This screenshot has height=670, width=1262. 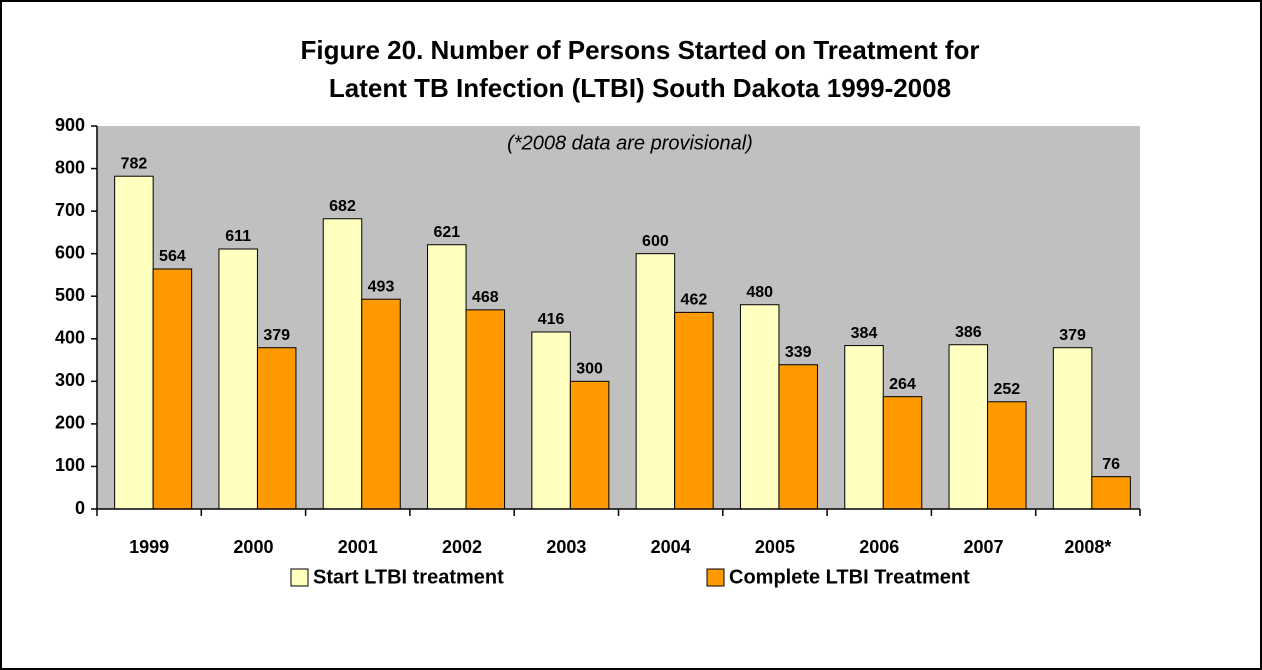 I want to click on x-tick-label: 2002, so click(x=462, y=547).